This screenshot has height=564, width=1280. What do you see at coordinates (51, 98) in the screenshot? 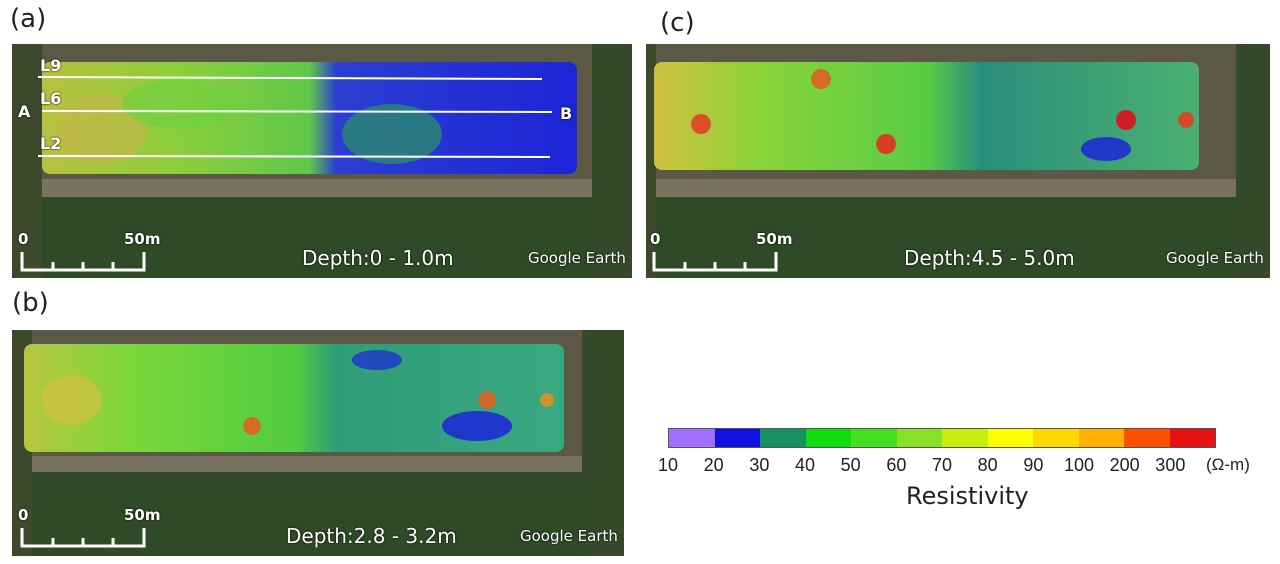
I see `line-label-l6: L6` at bounding box center [51, 98].